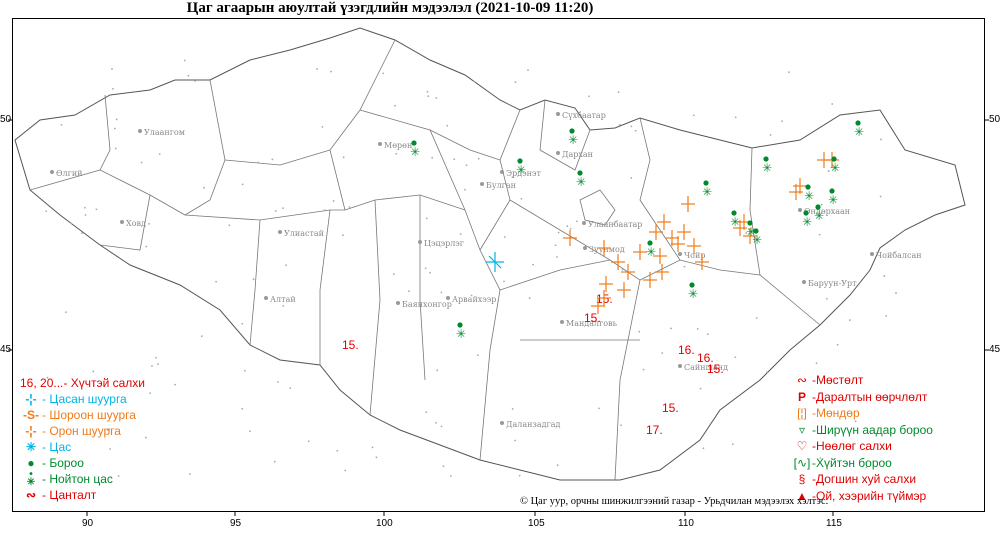 Image resolution: width=1000 pixels, height=534 pixels. What do you see at coordinates (398, 145) in the screenshot?
I see `city-label: Мөрөн` at bounding box center [398, 145].